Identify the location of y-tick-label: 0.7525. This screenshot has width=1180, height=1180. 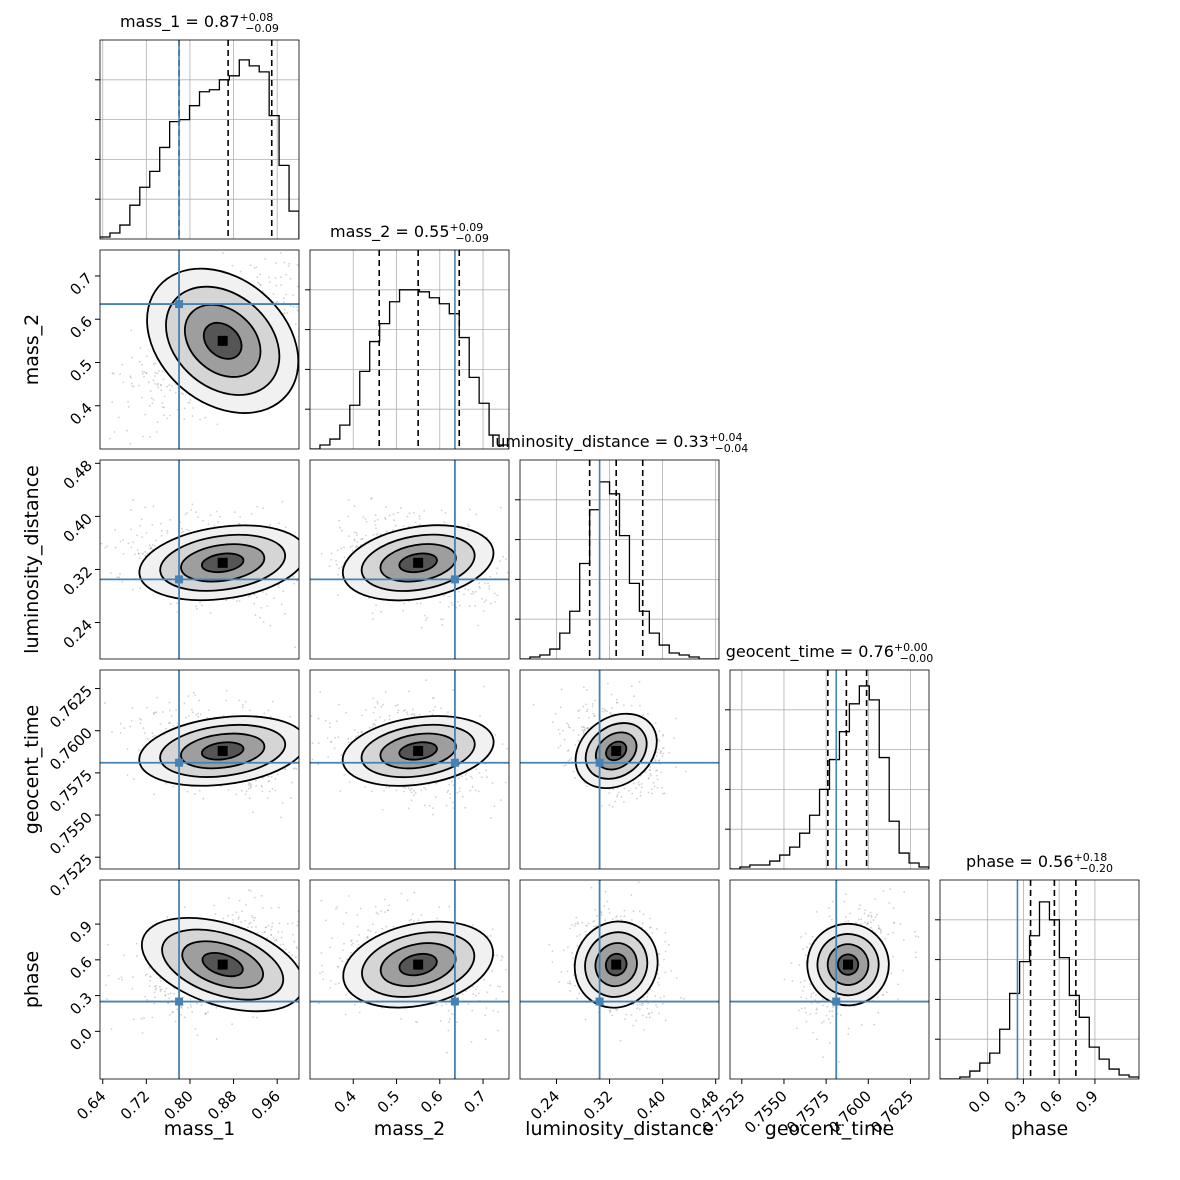
(71, 875).